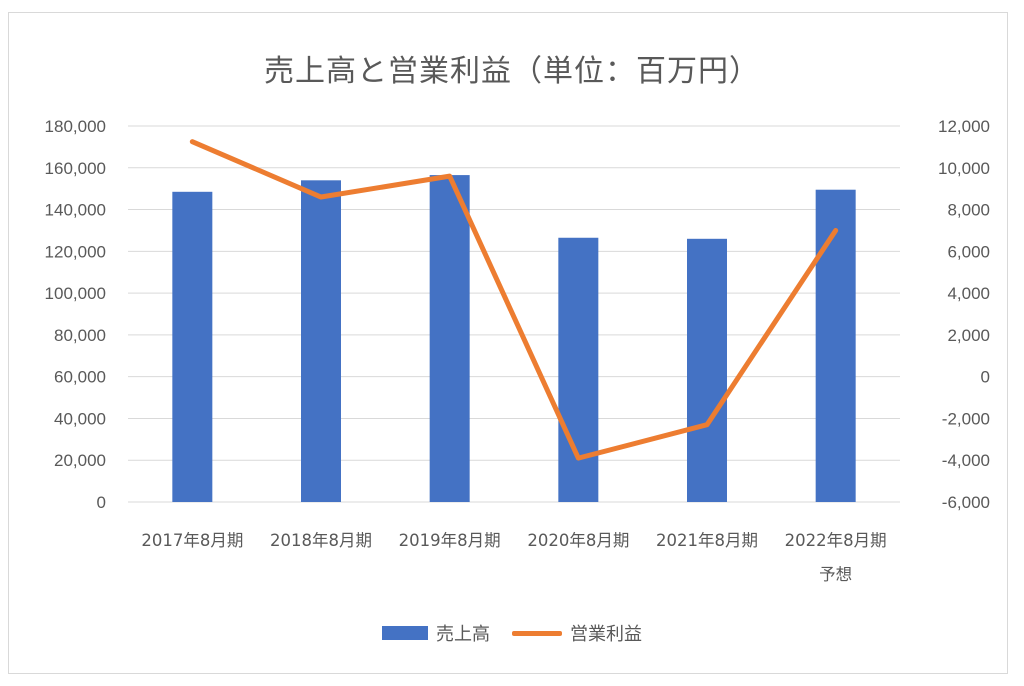  I want to click on y-right-tick-label: 2,000, so click(968, 335).